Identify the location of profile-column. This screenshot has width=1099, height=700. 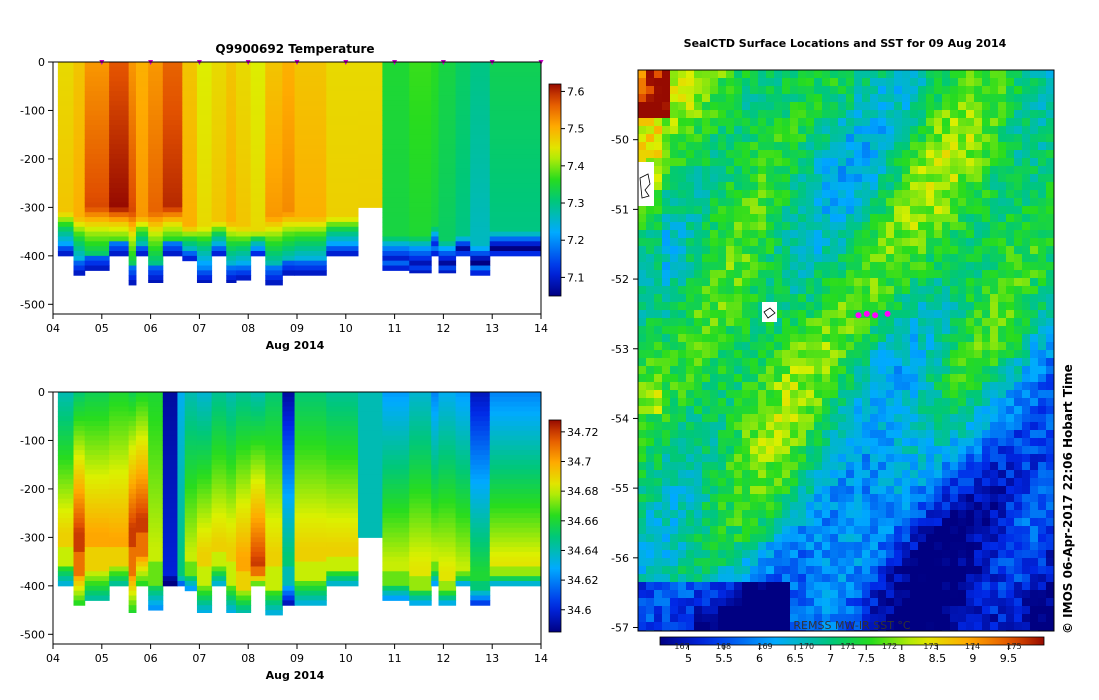
(172, 159).